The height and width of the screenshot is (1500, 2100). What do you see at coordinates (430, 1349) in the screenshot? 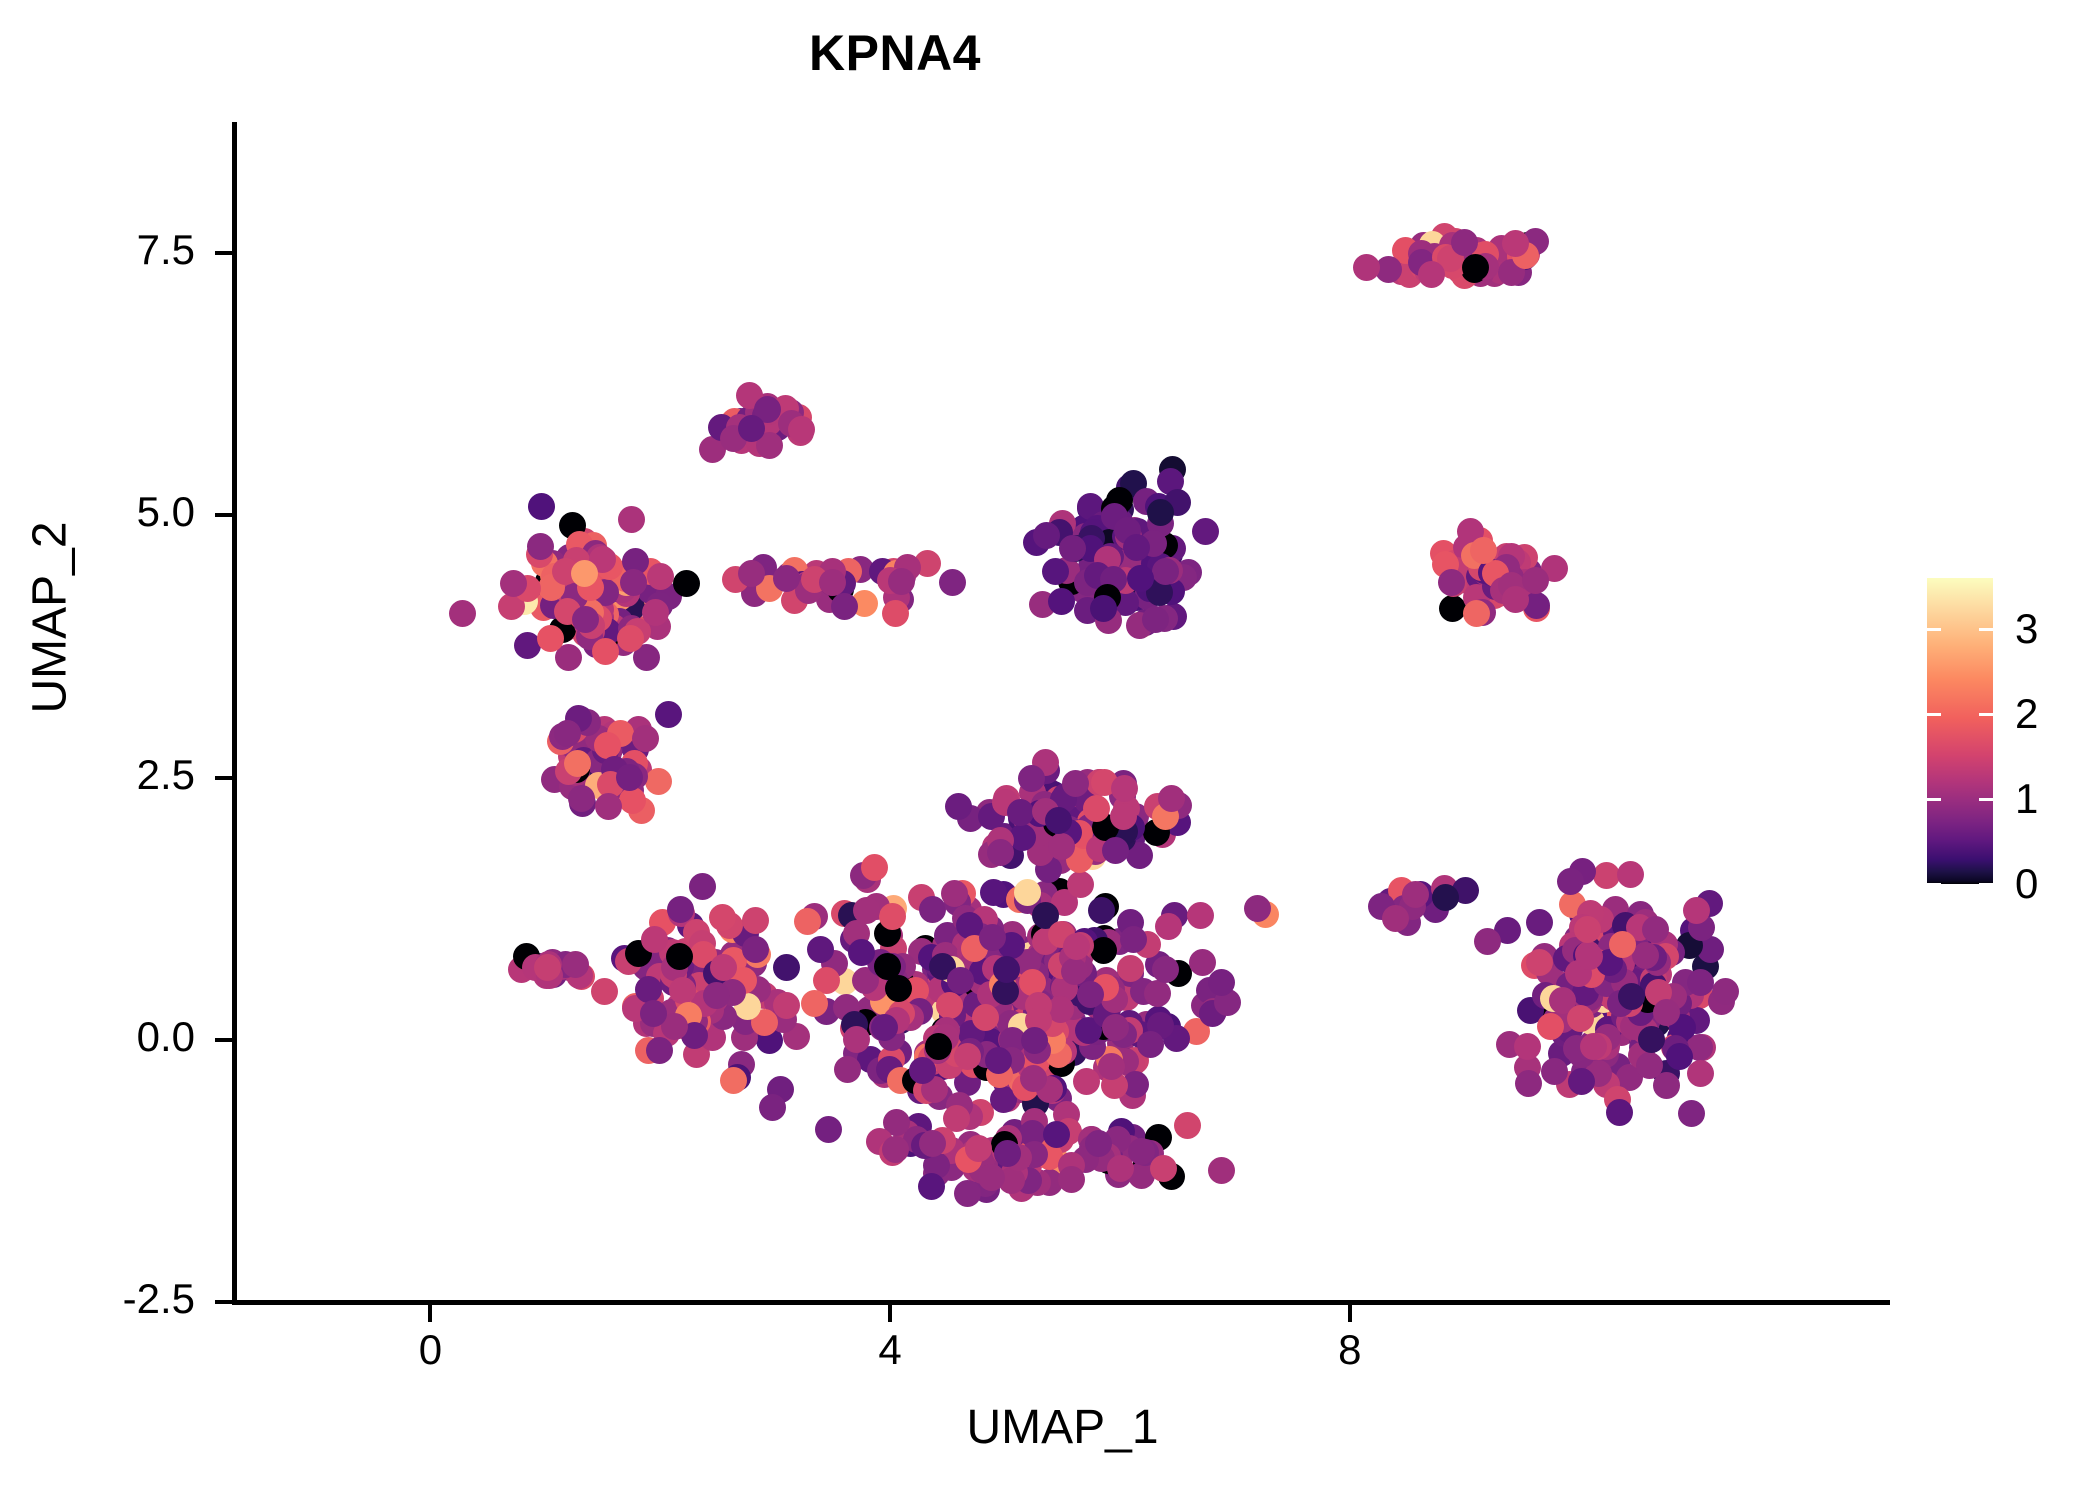
I see `x-tick-label: 0` at bounding box center [430, 1349].